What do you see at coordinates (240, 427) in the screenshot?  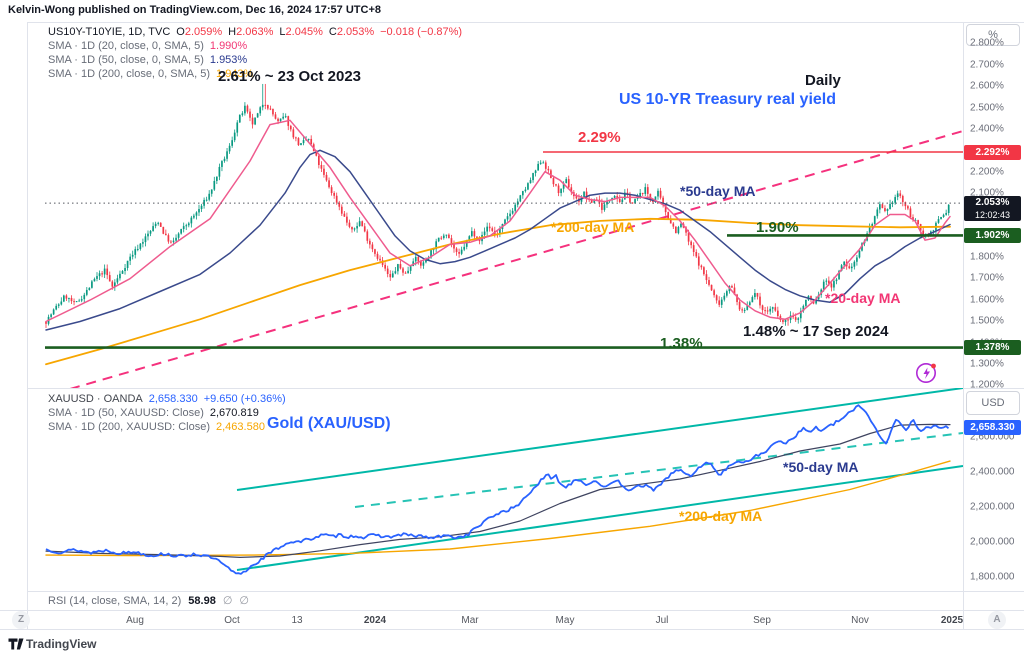 I see `gold-legend-sma200-part-1: 2,463.580` at bounding box center [240, 427].